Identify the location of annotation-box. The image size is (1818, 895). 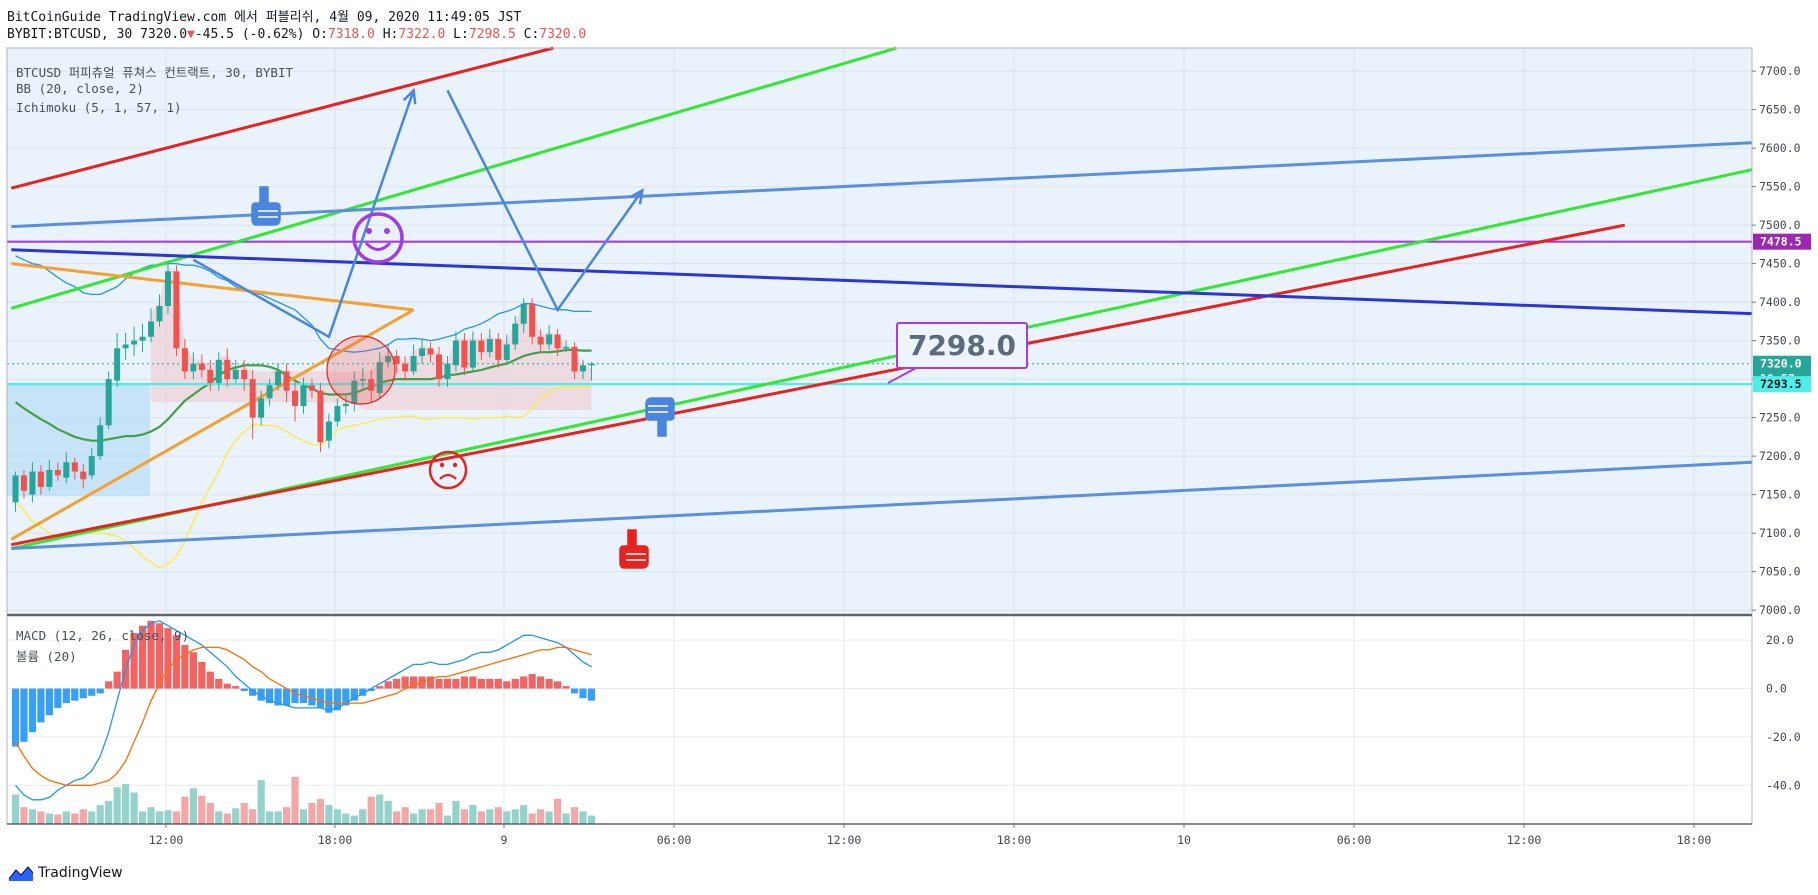
(962, 345).